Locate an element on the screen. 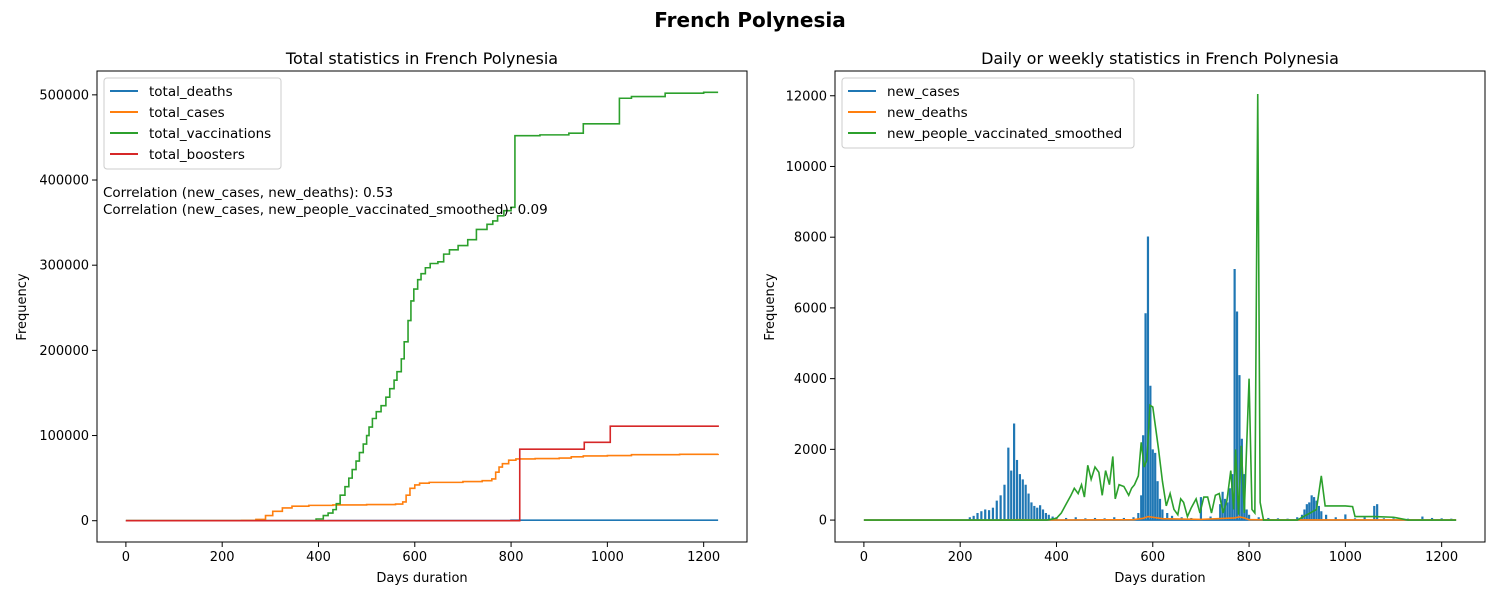 The width and height of the screenshot is (1500, 600). y-tick-label: 6000 is located at coordinates (810, 308).